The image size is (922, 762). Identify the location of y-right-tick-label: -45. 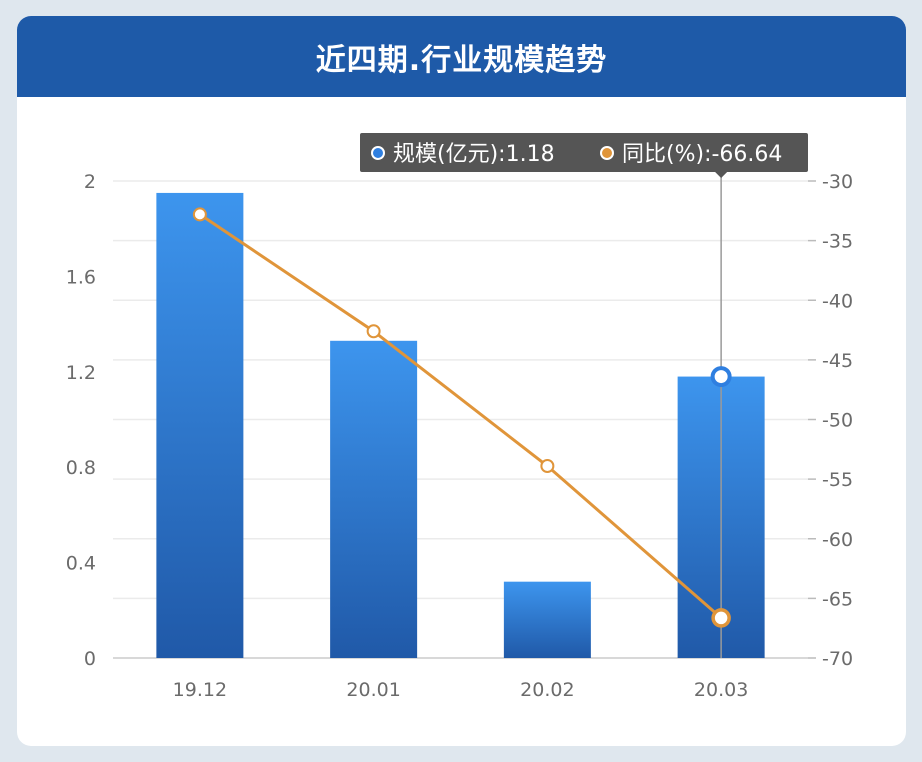
(837, 361).